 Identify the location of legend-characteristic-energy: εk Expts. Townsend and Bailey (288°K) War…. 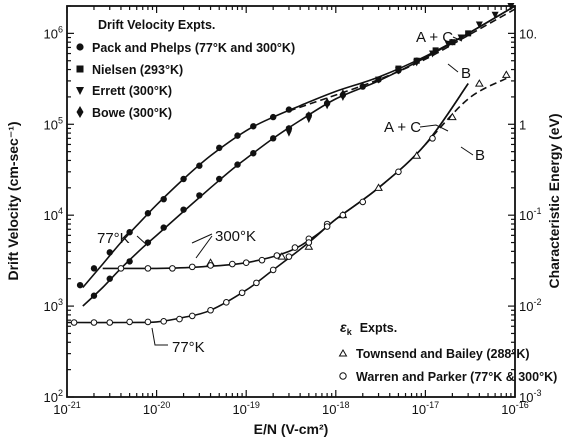
(447, 351).